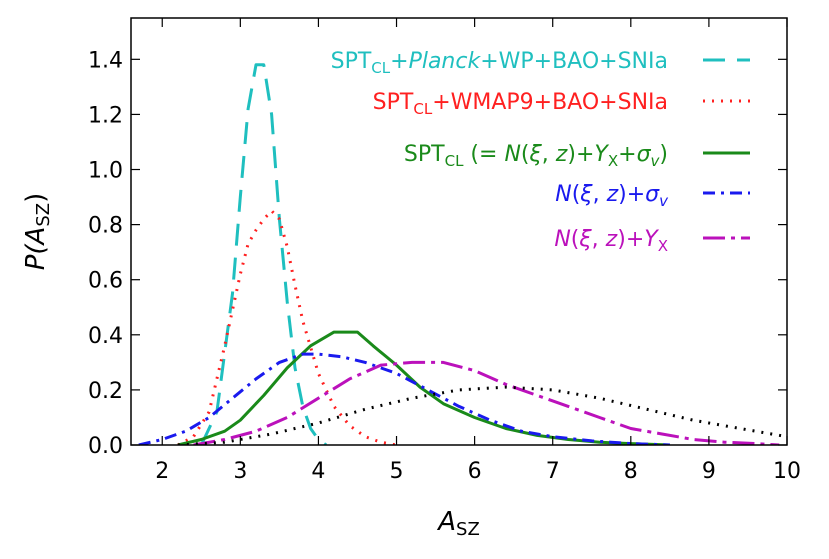 Image resolution: width=829 pixels, height=559 pixels. Describe the element at coordinates (105, 171) in the screenshot. I see `y-tick-label: 1.0` at that location.